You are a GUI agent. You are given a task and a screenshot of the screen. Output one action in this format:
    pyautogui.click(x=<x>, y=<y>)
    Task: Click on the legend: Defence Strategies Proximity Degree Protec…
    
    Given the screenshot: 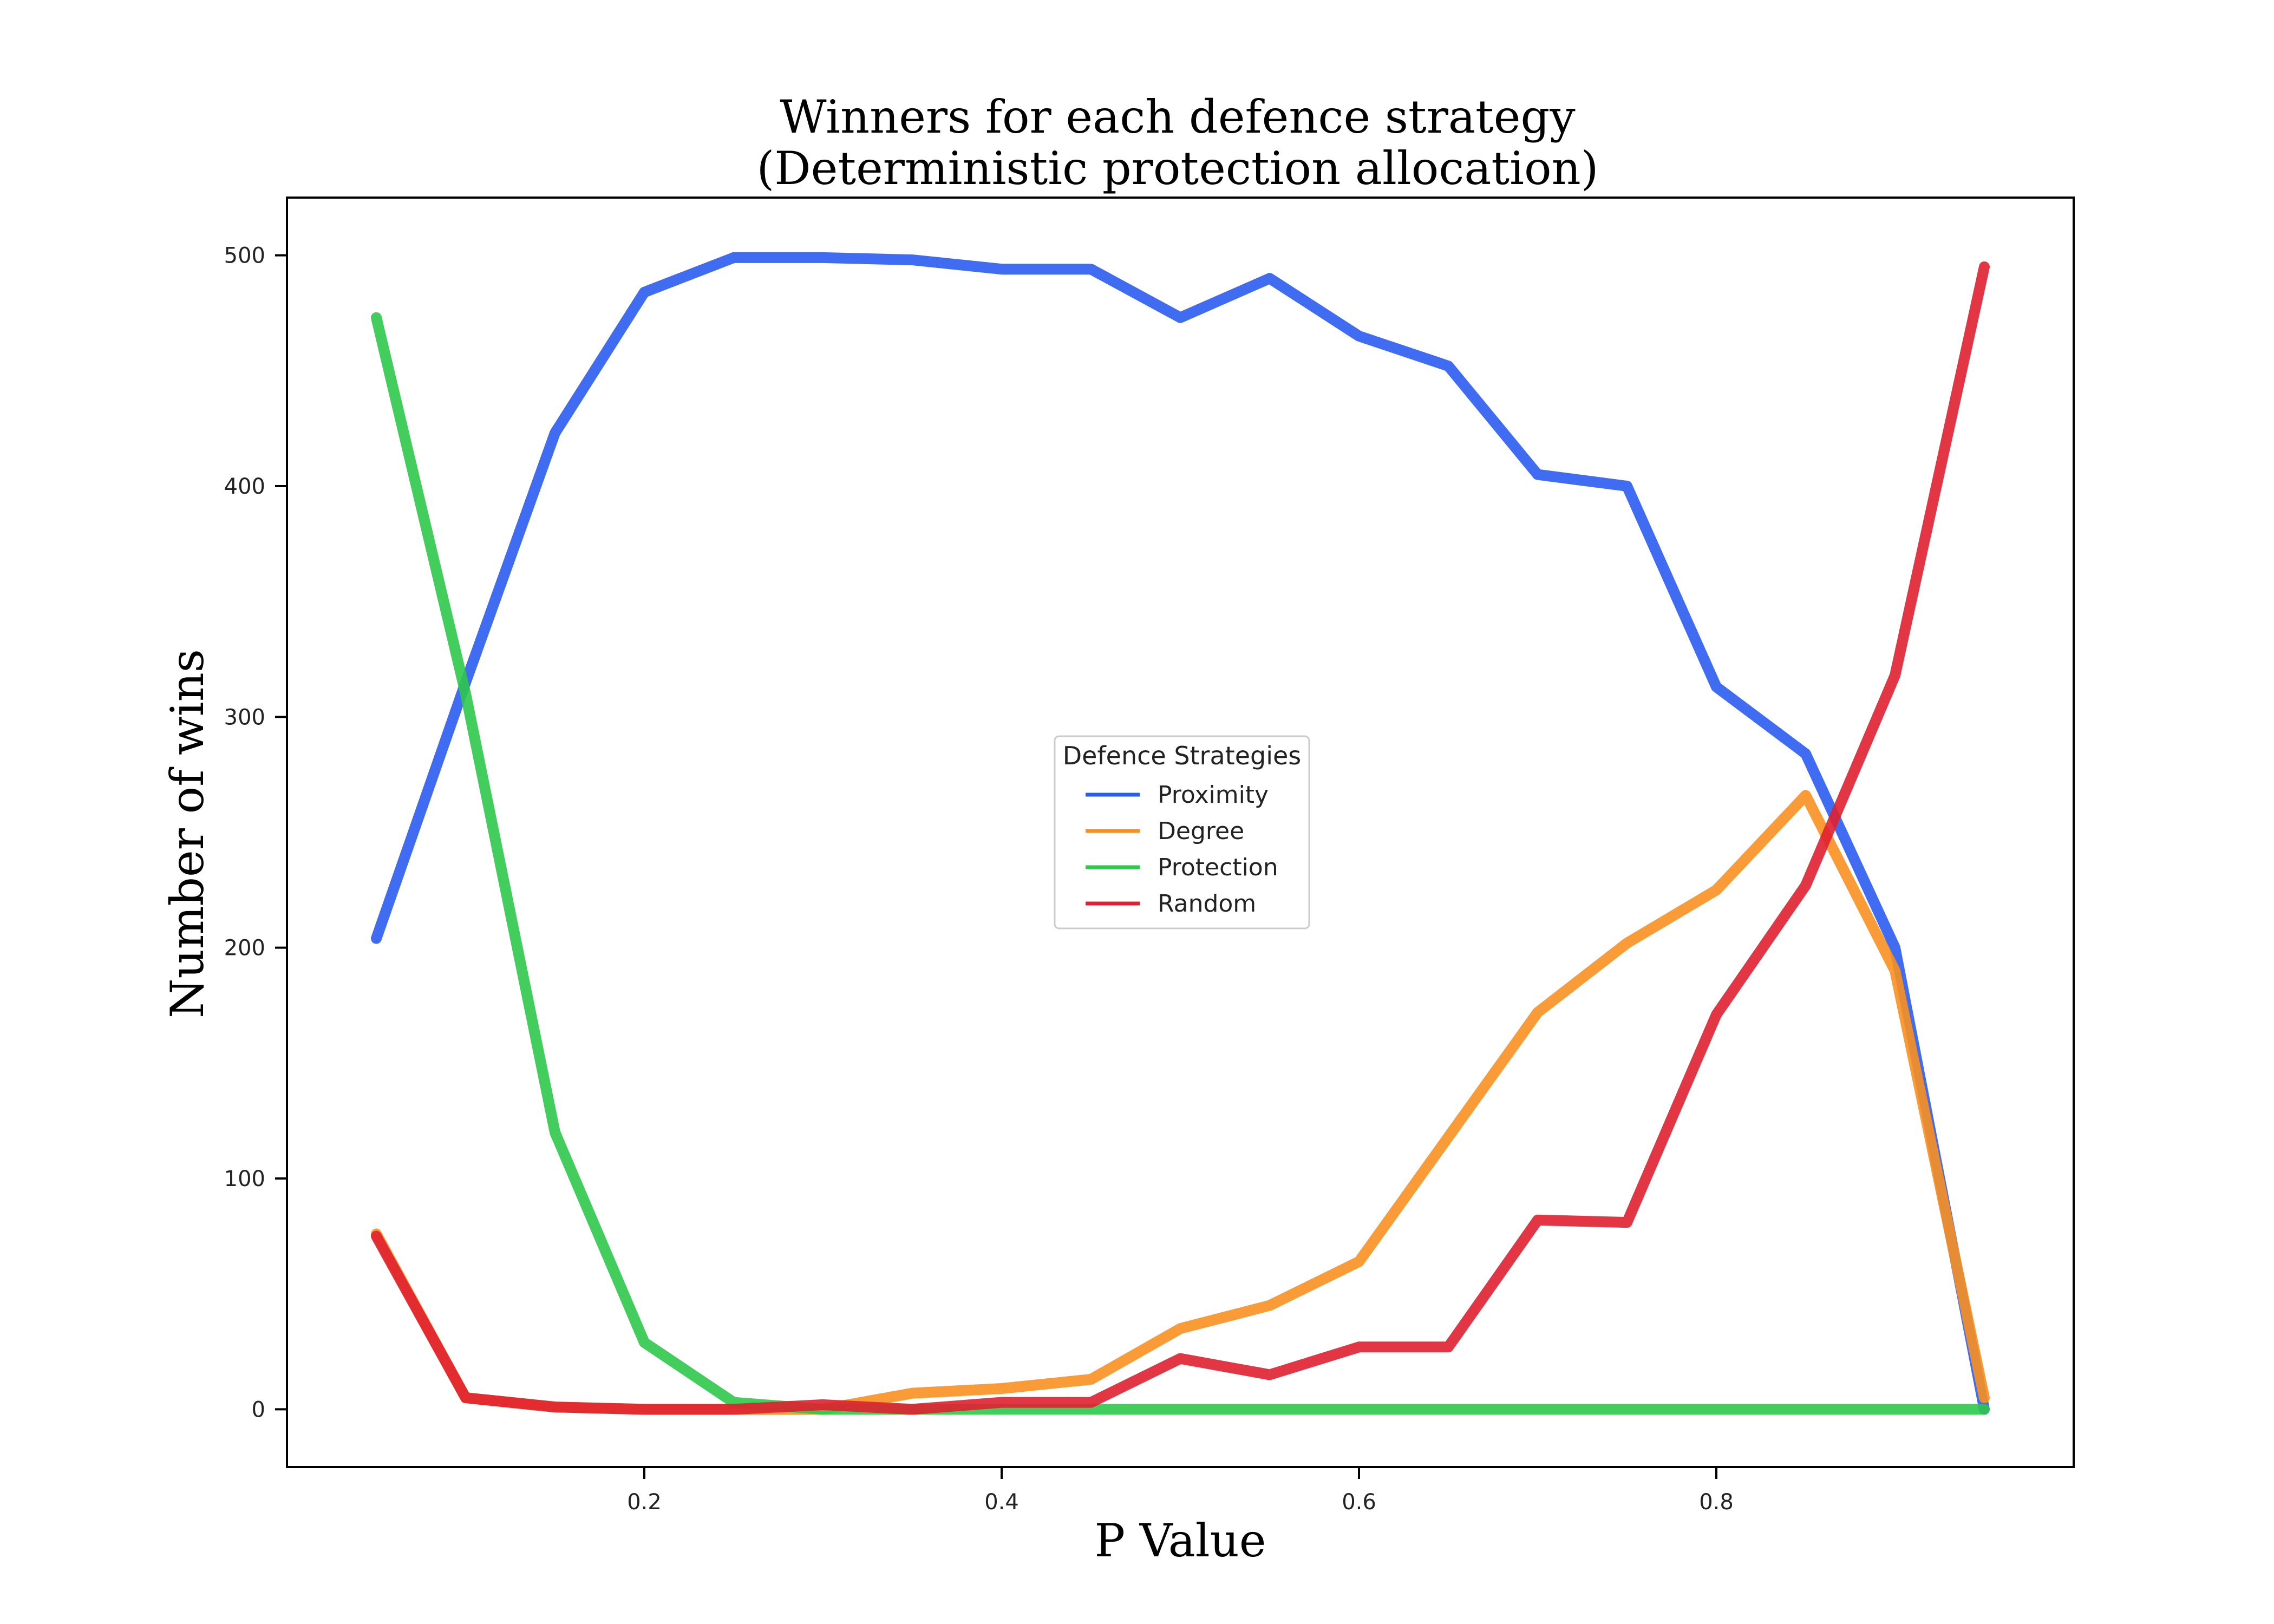 What is the action you would take?
    pyautogui.click(x=1182, y=832)
    